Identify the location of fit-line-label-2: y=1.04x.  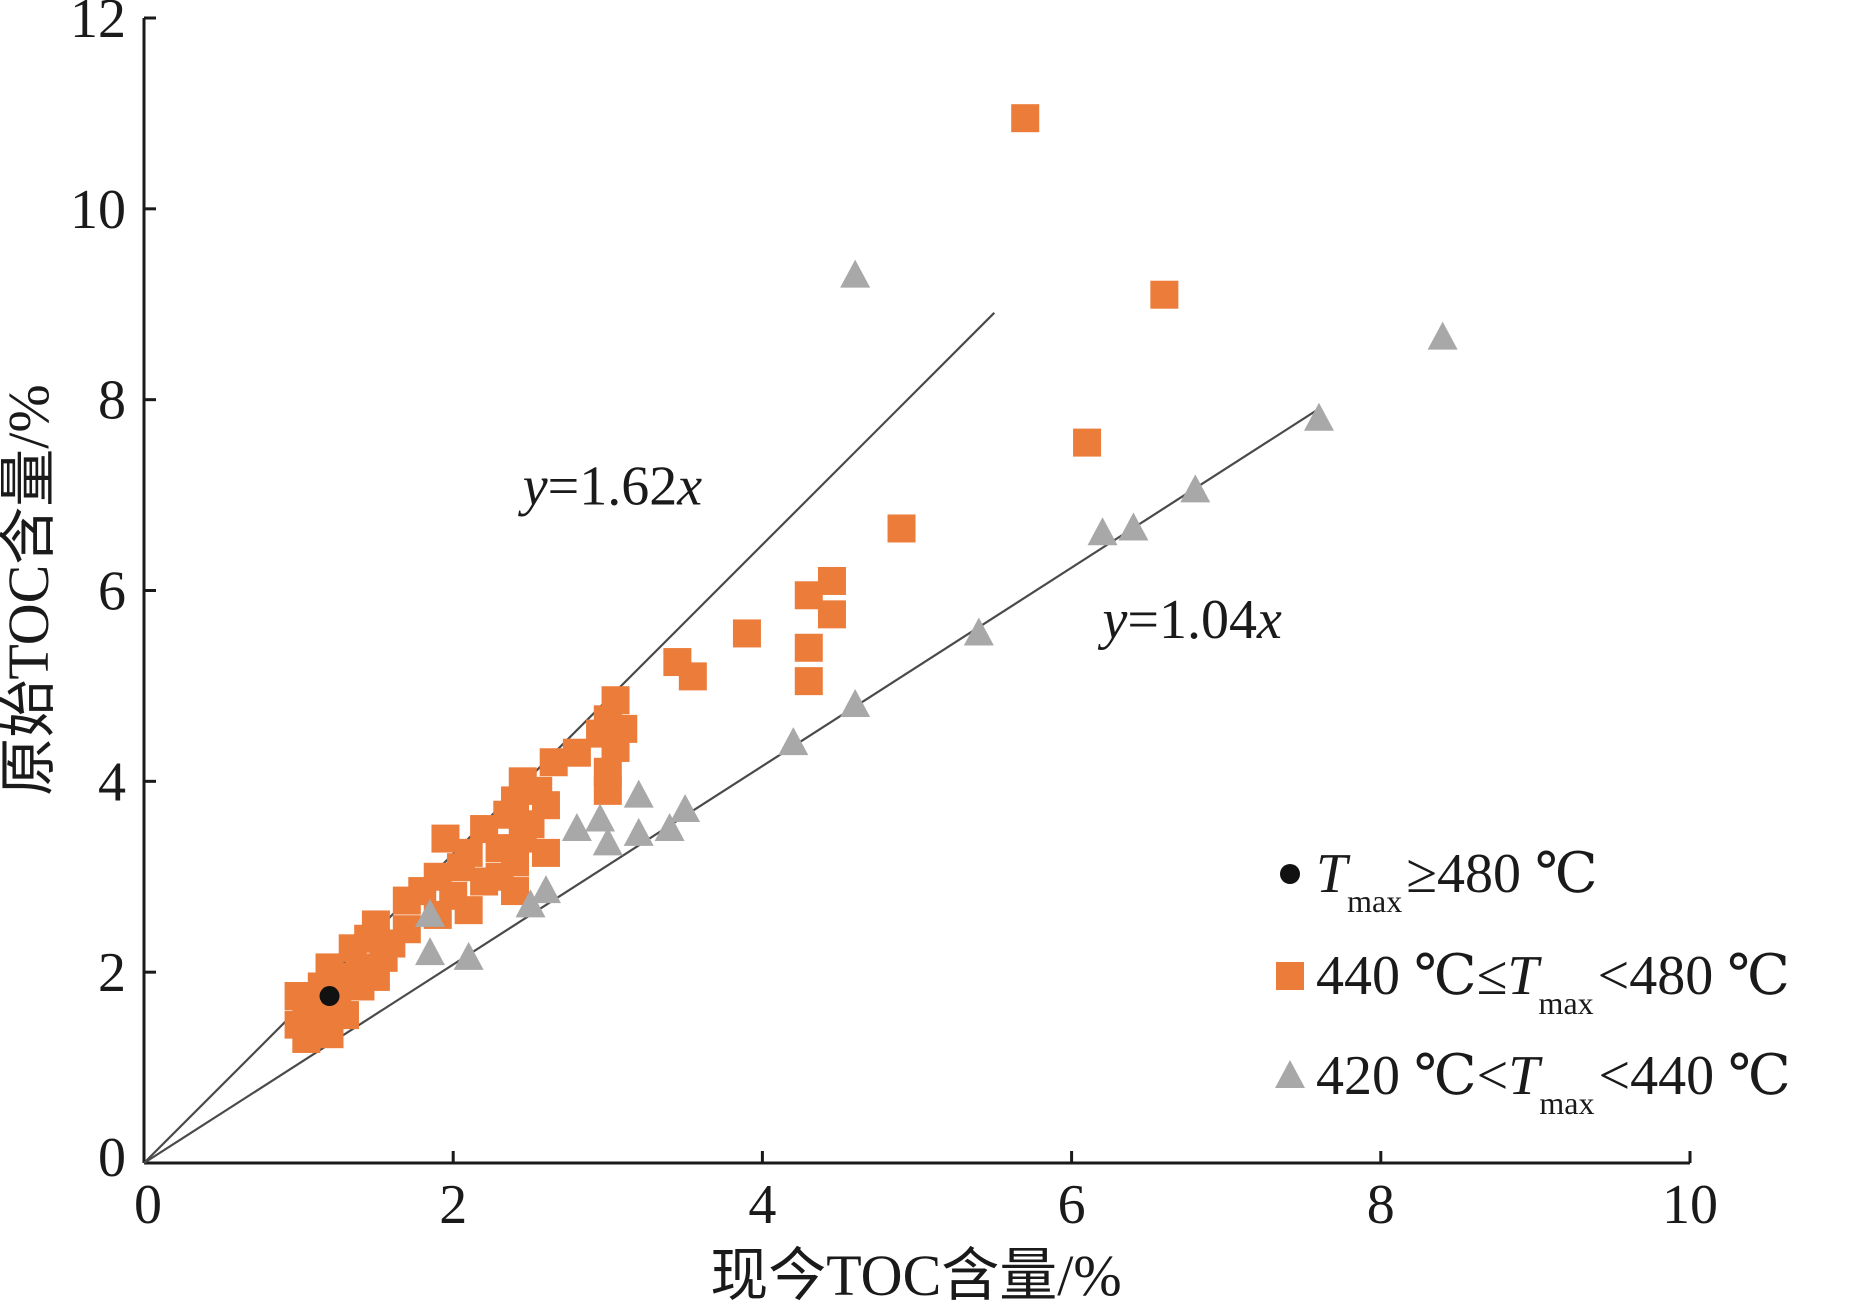
(1190, 620).